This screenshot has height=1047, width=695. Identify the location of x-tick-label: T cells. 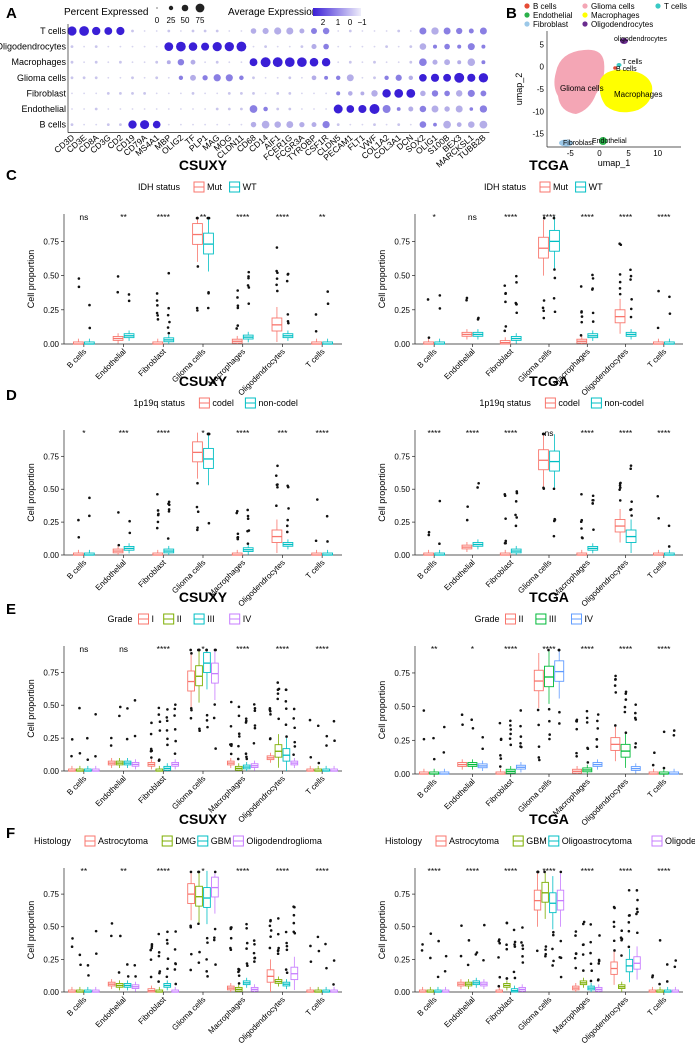
(315, 785).